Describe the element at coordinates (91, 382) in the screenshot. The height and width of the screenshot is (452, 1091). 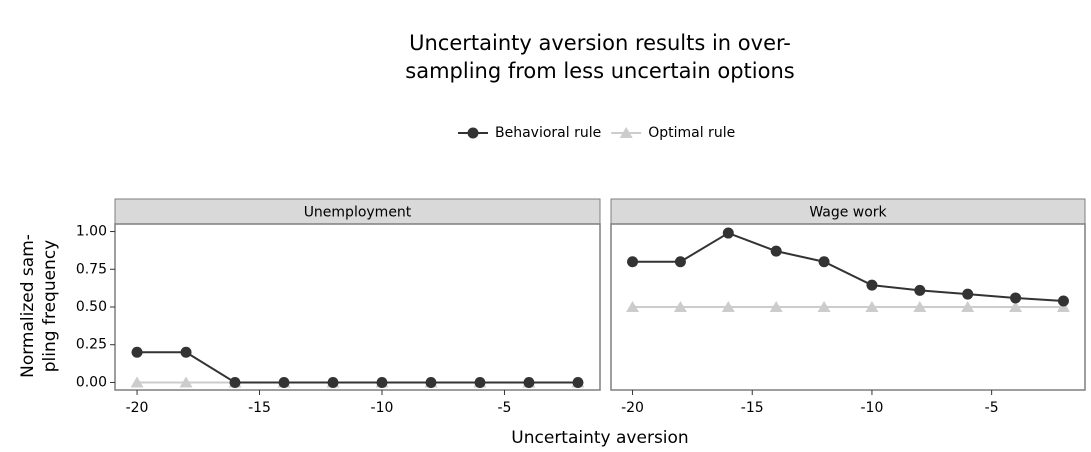
I see `y-tick-label: 0.00` at that location.